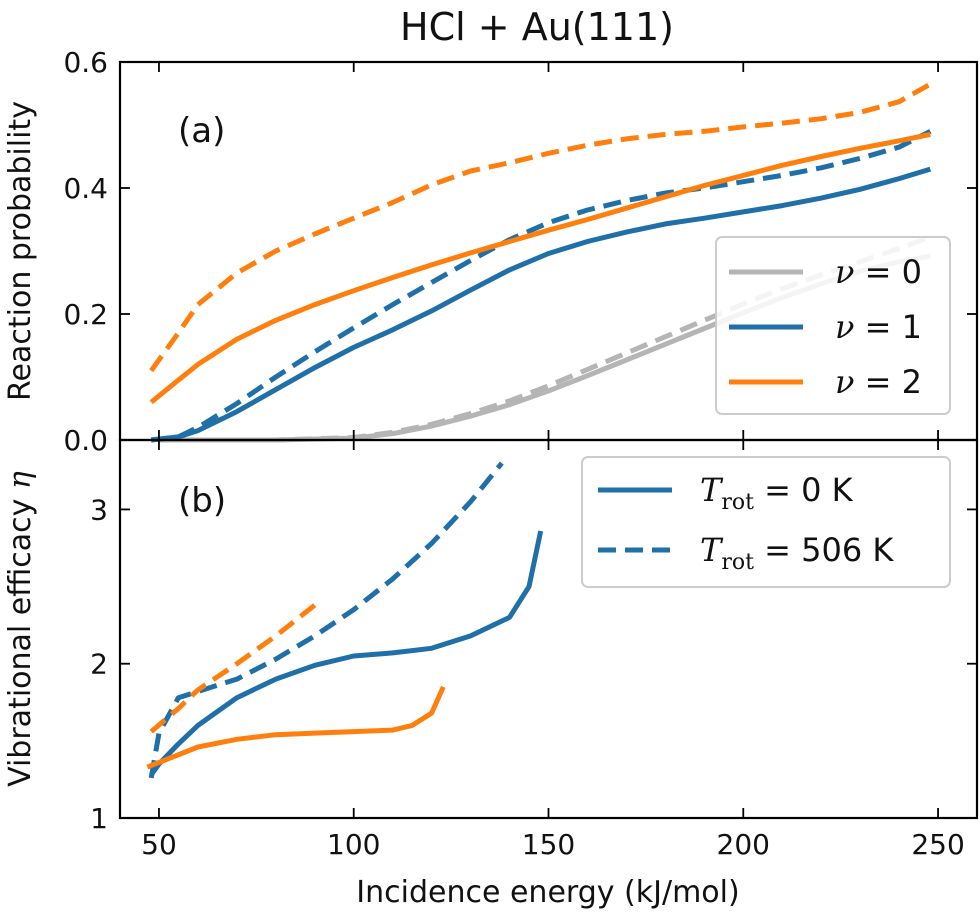 The width and height of the screenshot is (980, 924). I want to click on x-axis-label: Incidence energy (kJ/mol), so click(547, 892).